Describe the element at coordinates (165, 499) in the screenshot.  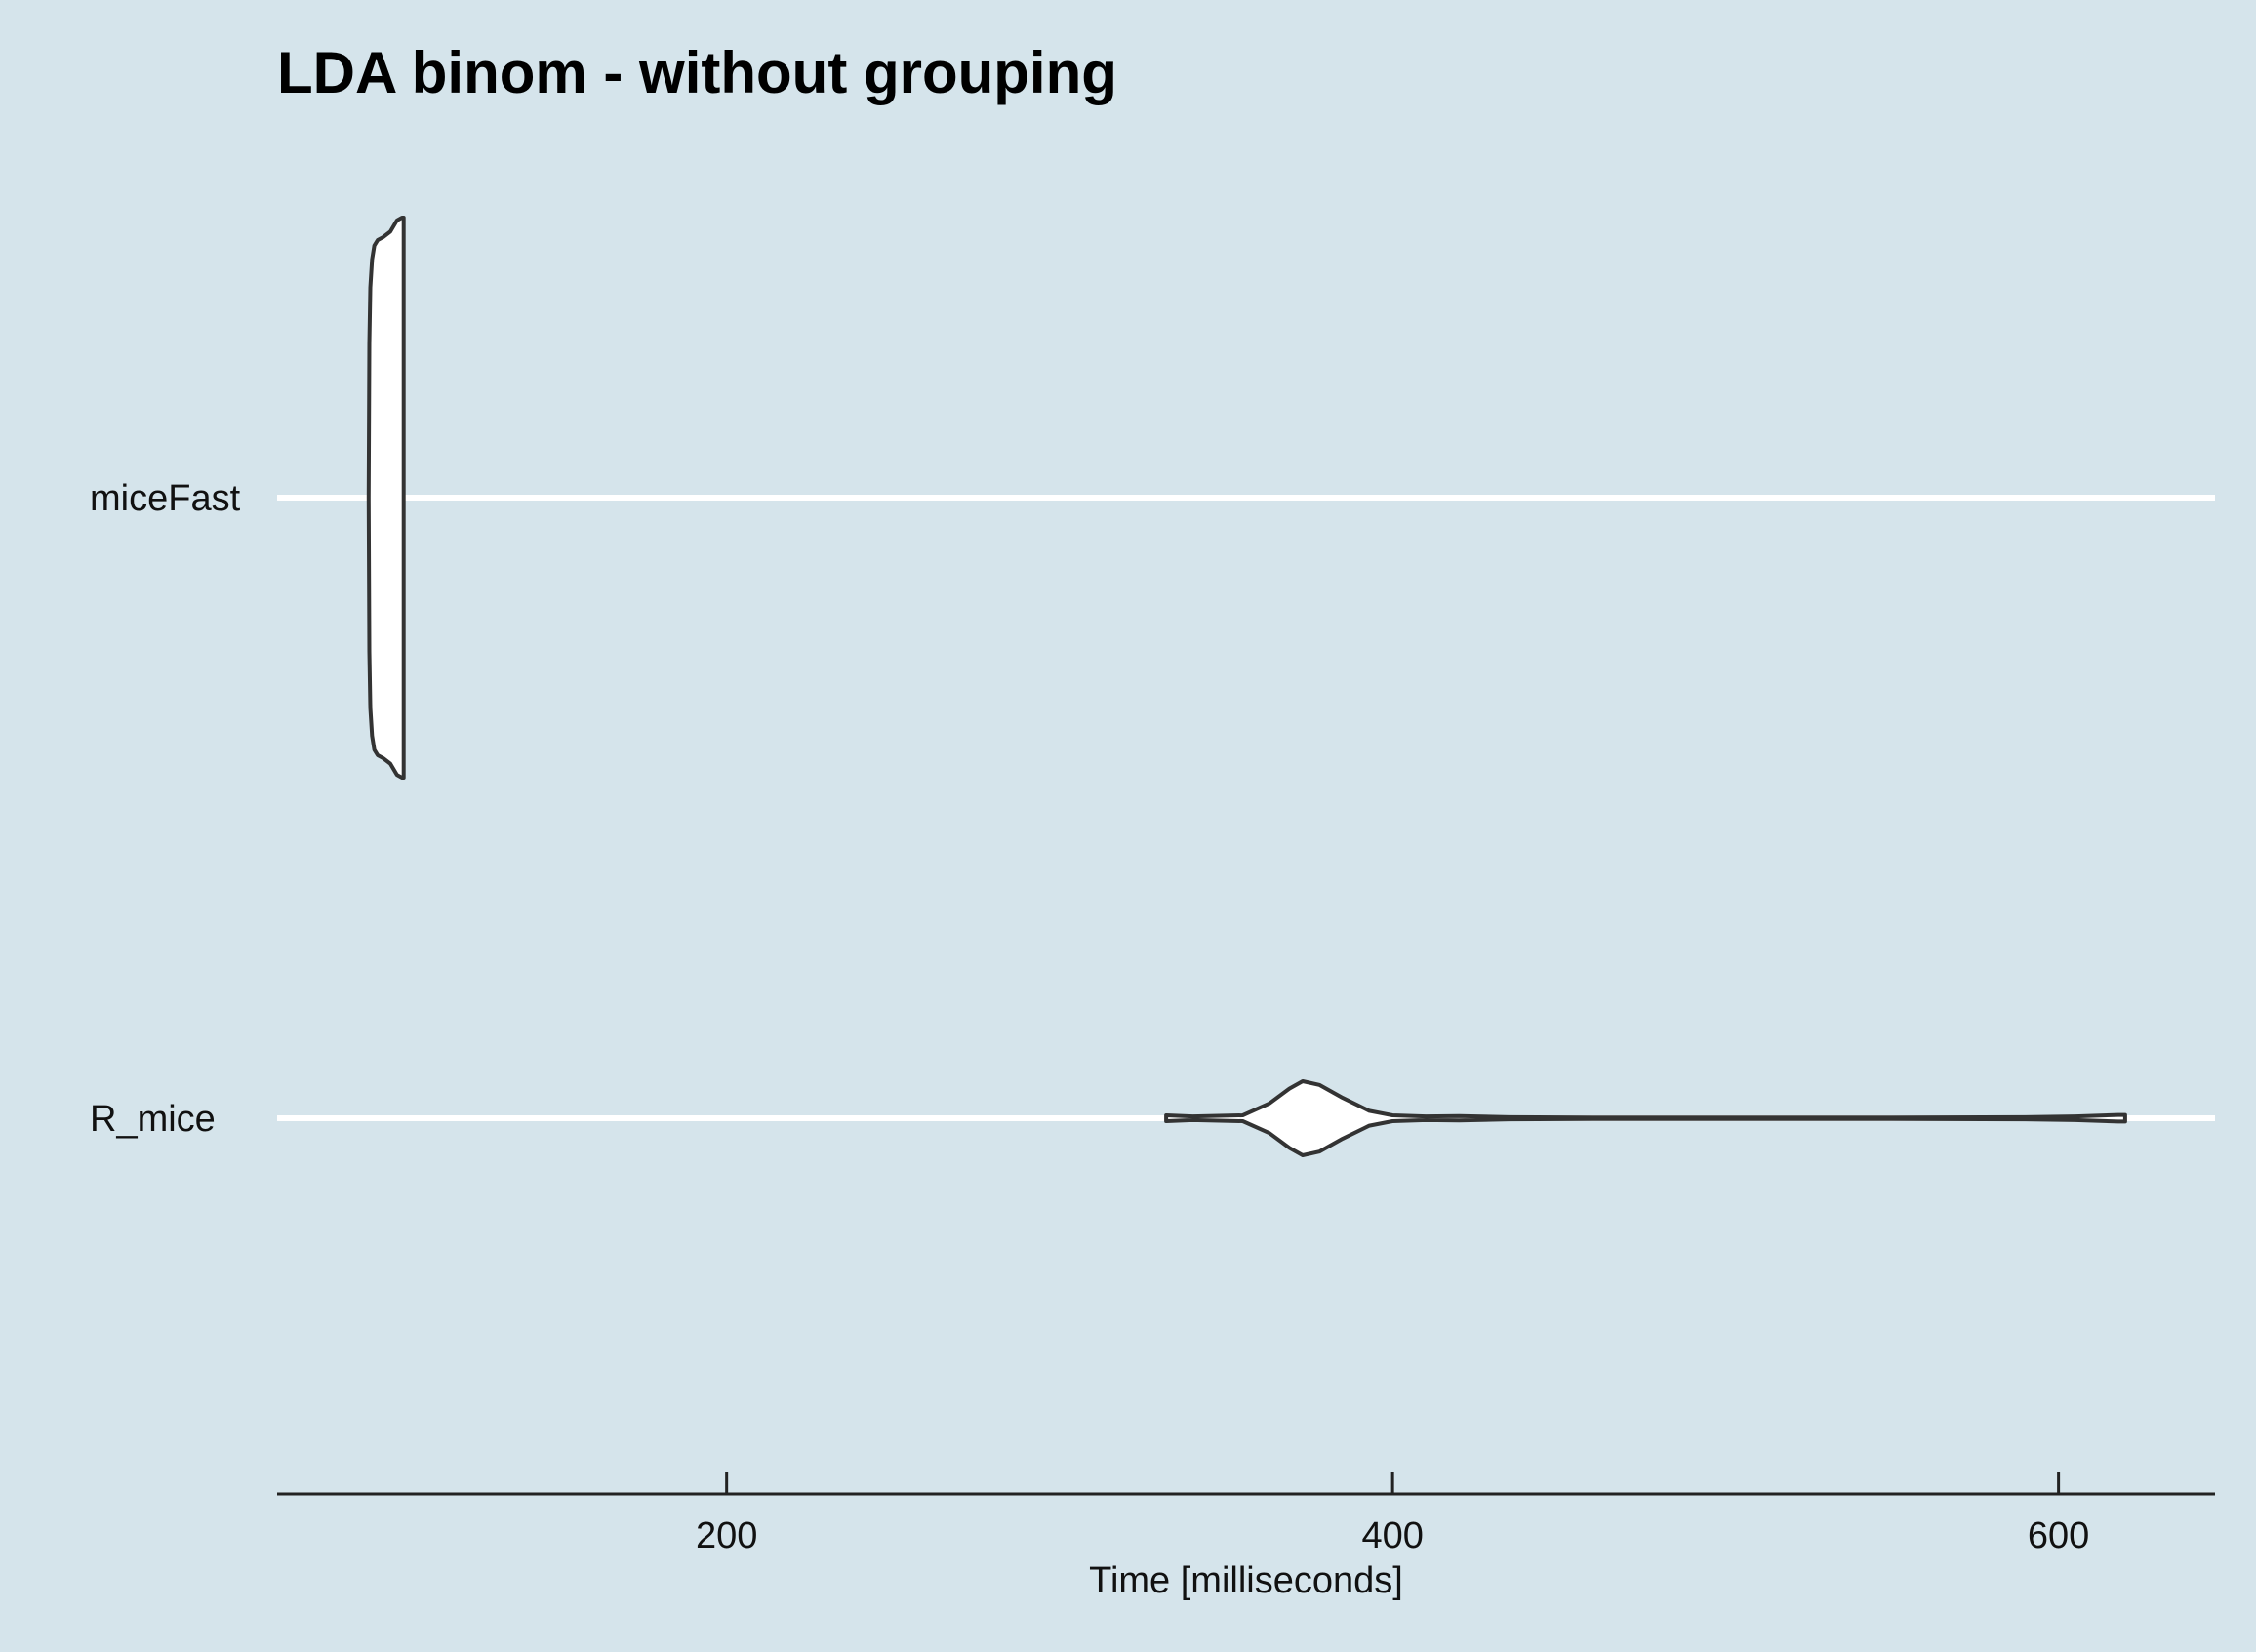
I see `category-label-miceFast: miceFast` at that location.